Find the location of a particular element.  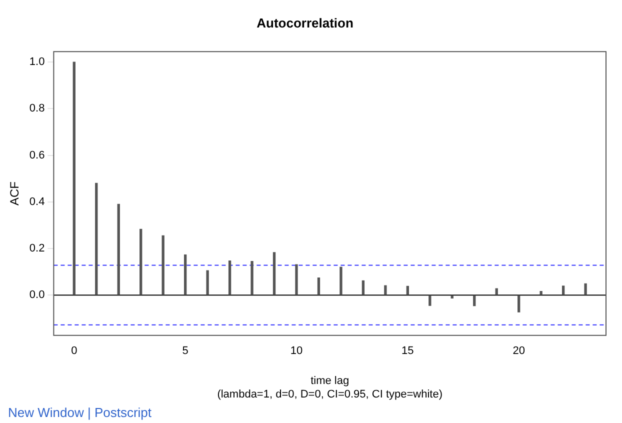

y-tick-label: 0.4 is located at coordinates (37, 202).